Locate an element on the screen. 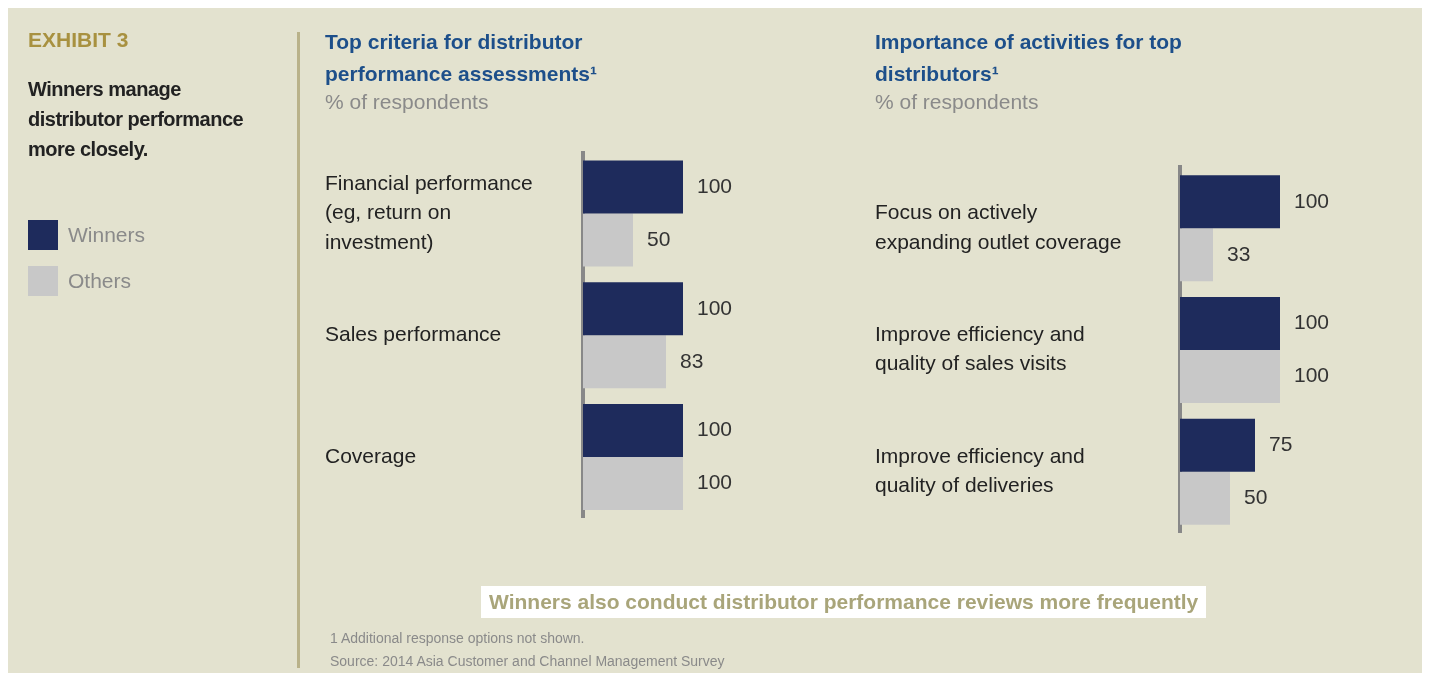 The height and width of the screenshot is (681, 1430). y-tick-label: Sales performance is located at coordinates (413, 334).